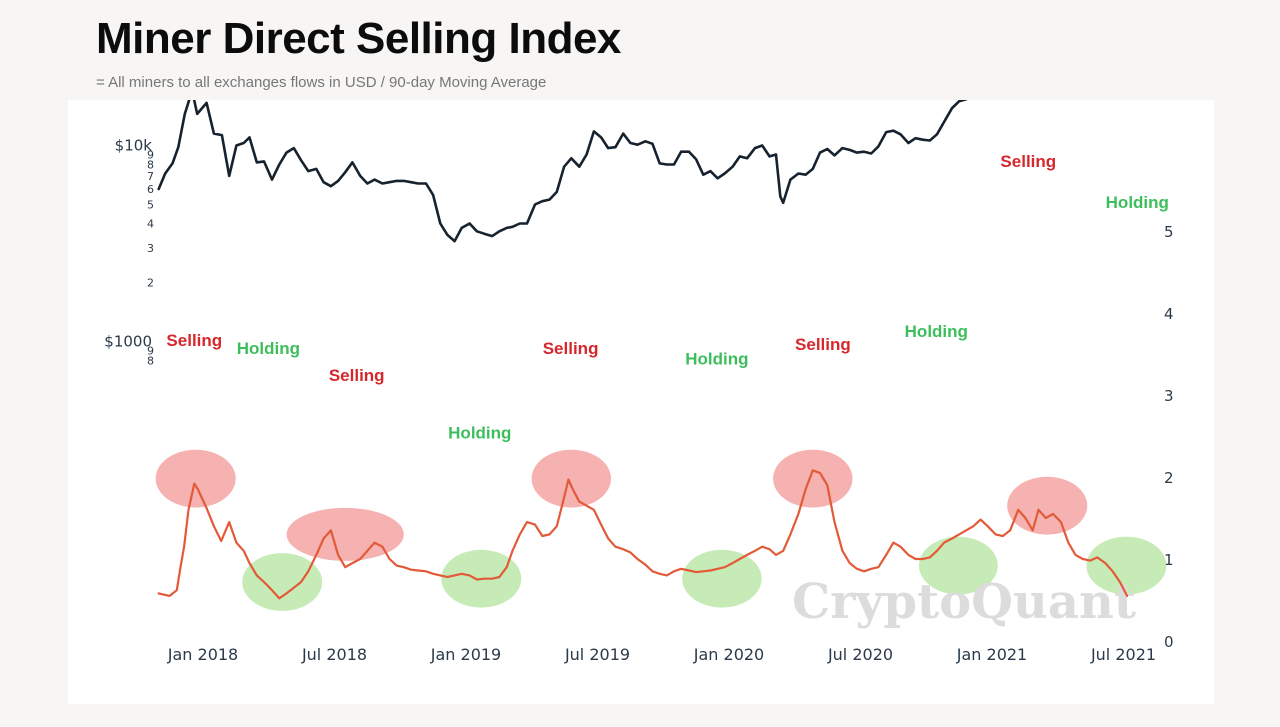 The height and width of the screenshot is (727, 1280). Describe the element at coordinates (465, 654) in the screenshot. I see `x-tick-label: Jan 2019` at that location.